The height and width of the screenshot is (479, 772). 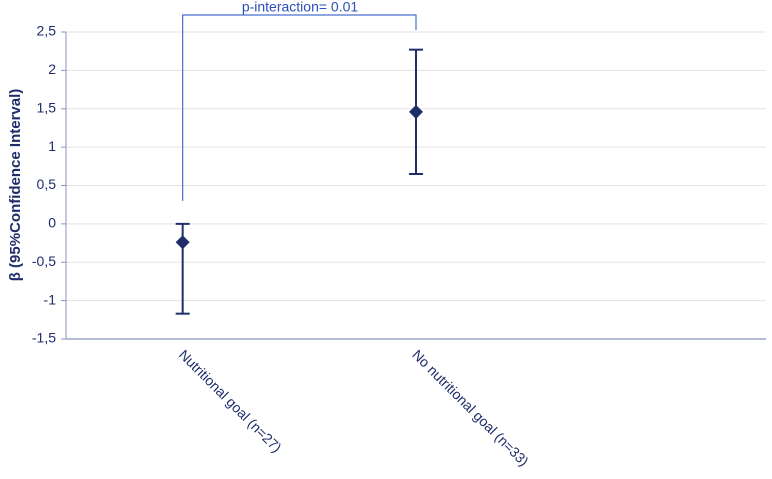 I want to click on y-tick-label: -1,5, so click(x=44, y=338).